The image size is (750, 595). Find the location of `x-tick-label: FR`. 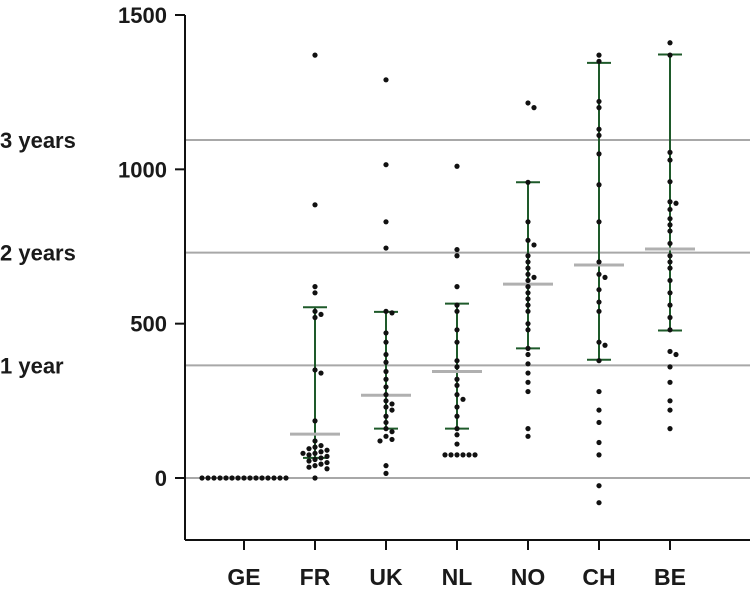

x-tick-label: FR is located at coordinates (315, 577).